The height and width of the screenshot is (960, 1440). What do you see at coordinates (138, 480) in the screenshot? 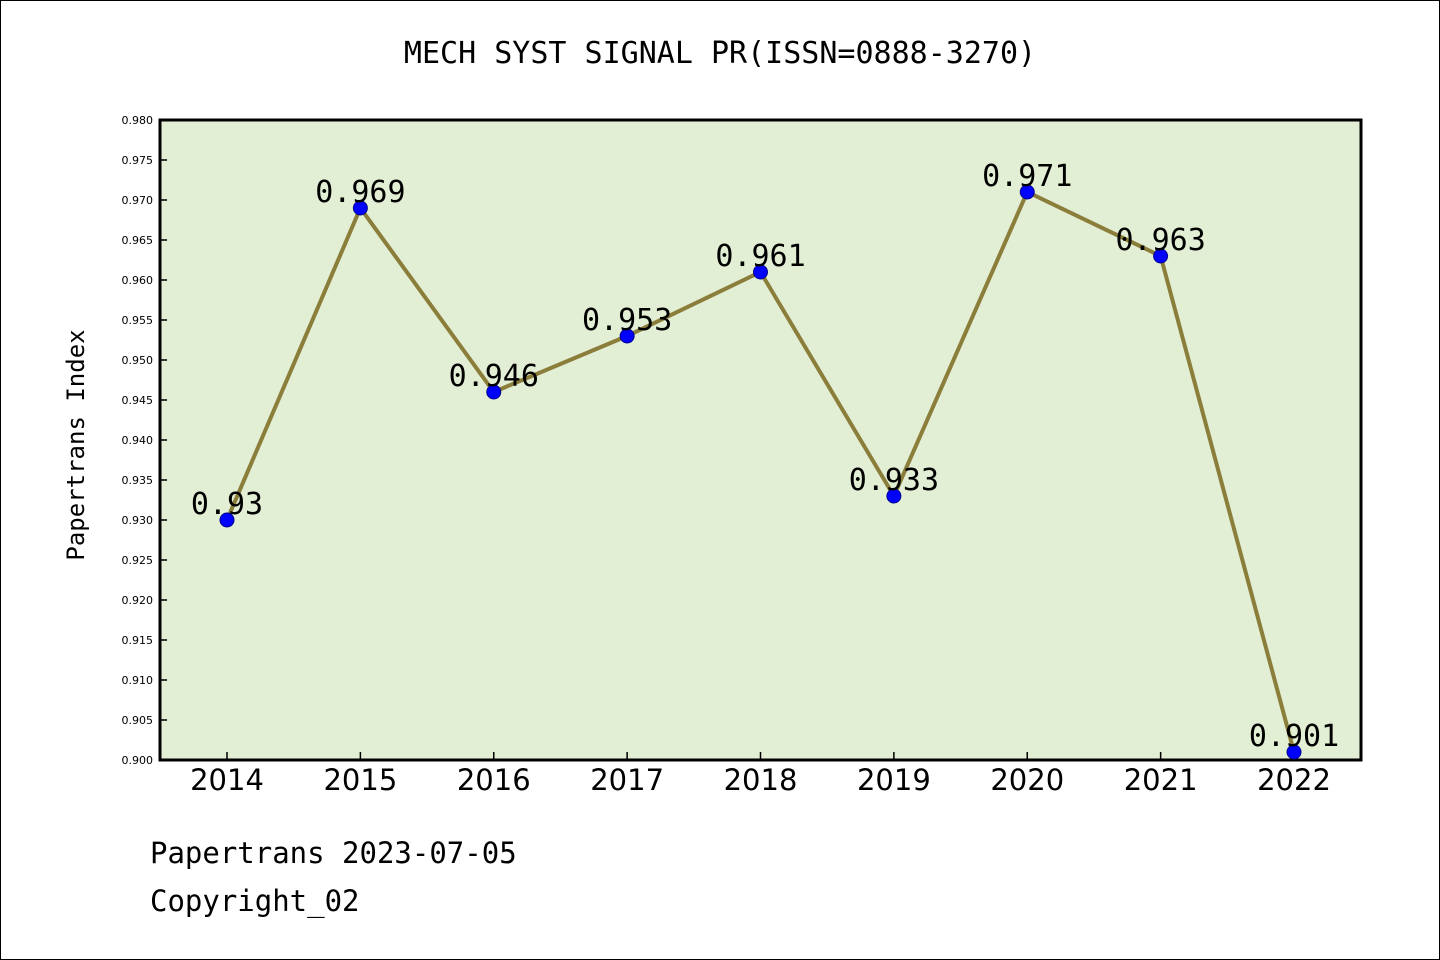
I see `y-tick-label: 0.935` at bounding box center [138, 480].